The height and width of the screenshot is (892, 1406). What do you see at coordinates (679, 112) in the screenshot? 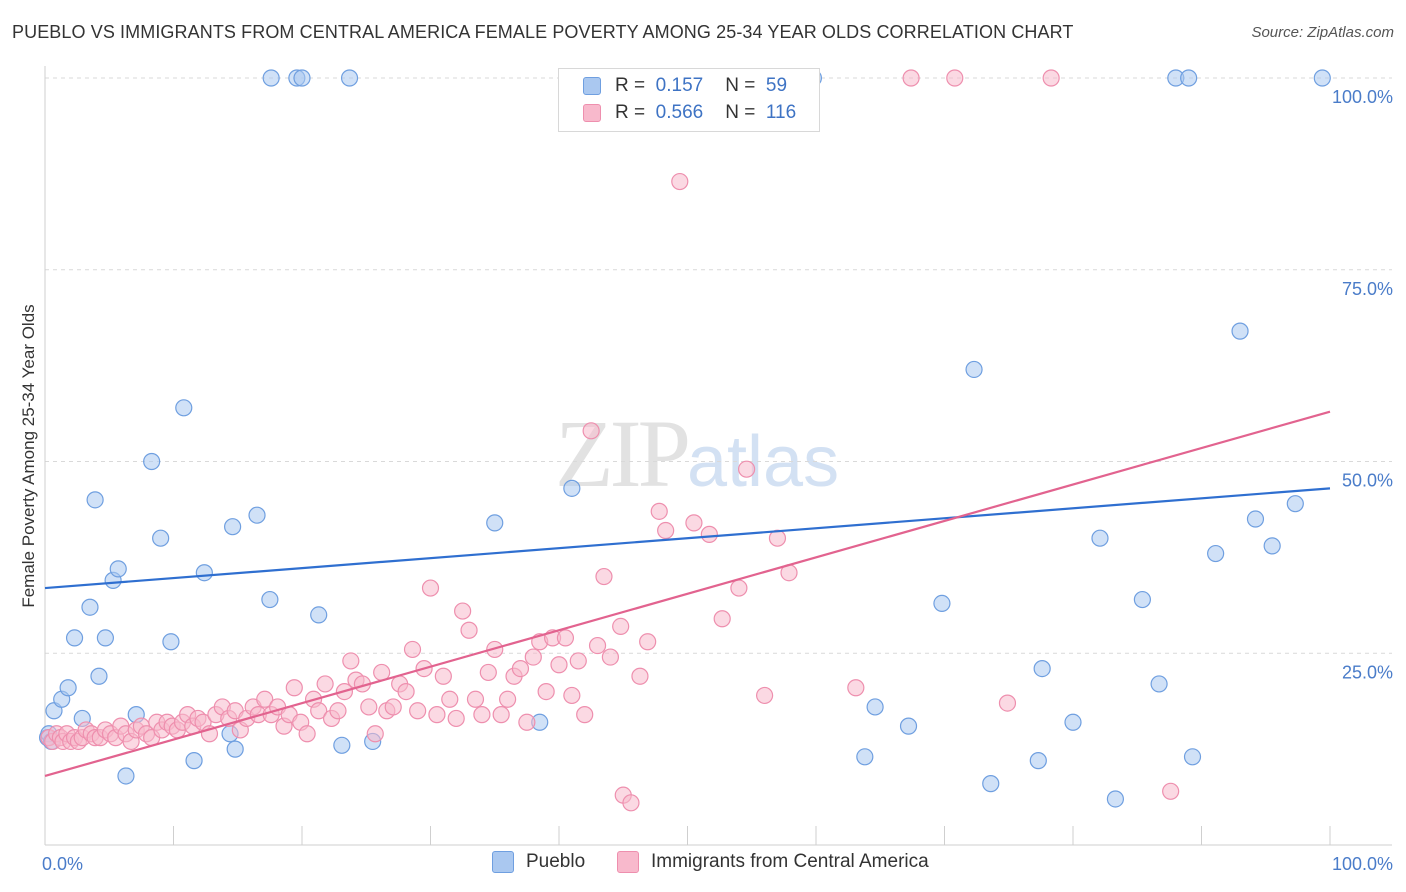
I see `legend-r-value: 0.566` at bounding box center [679, 112].